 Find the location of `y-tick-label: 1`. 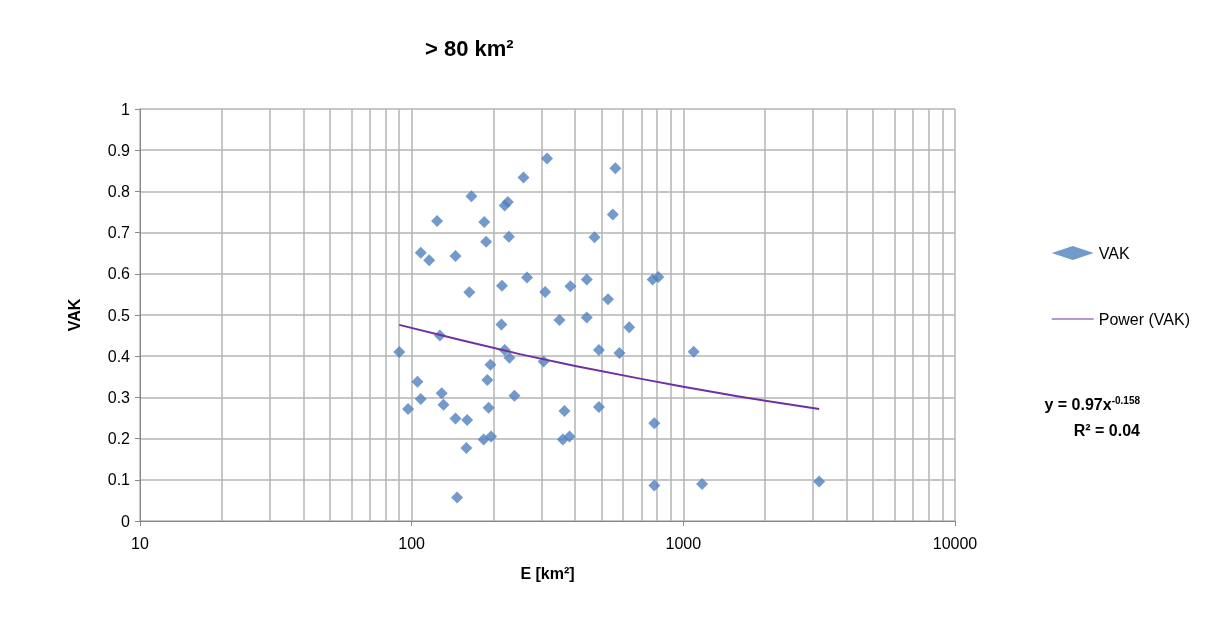

y-tick-label: 1 is located at coordinates (126, 109).